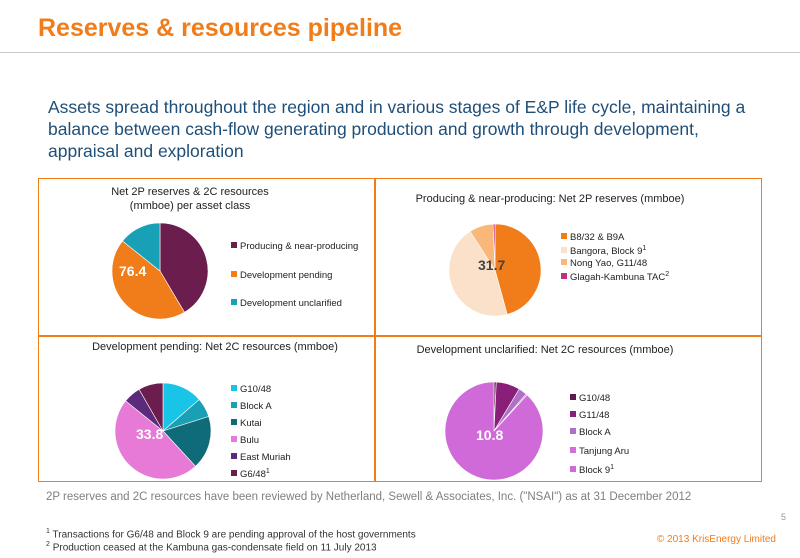 The height and width of the screenshot is (558, 800). Describe the element at coordinates (494, 247) in the screenshot. I see `pie-slice-glagah-kambuna-tac` at that location.